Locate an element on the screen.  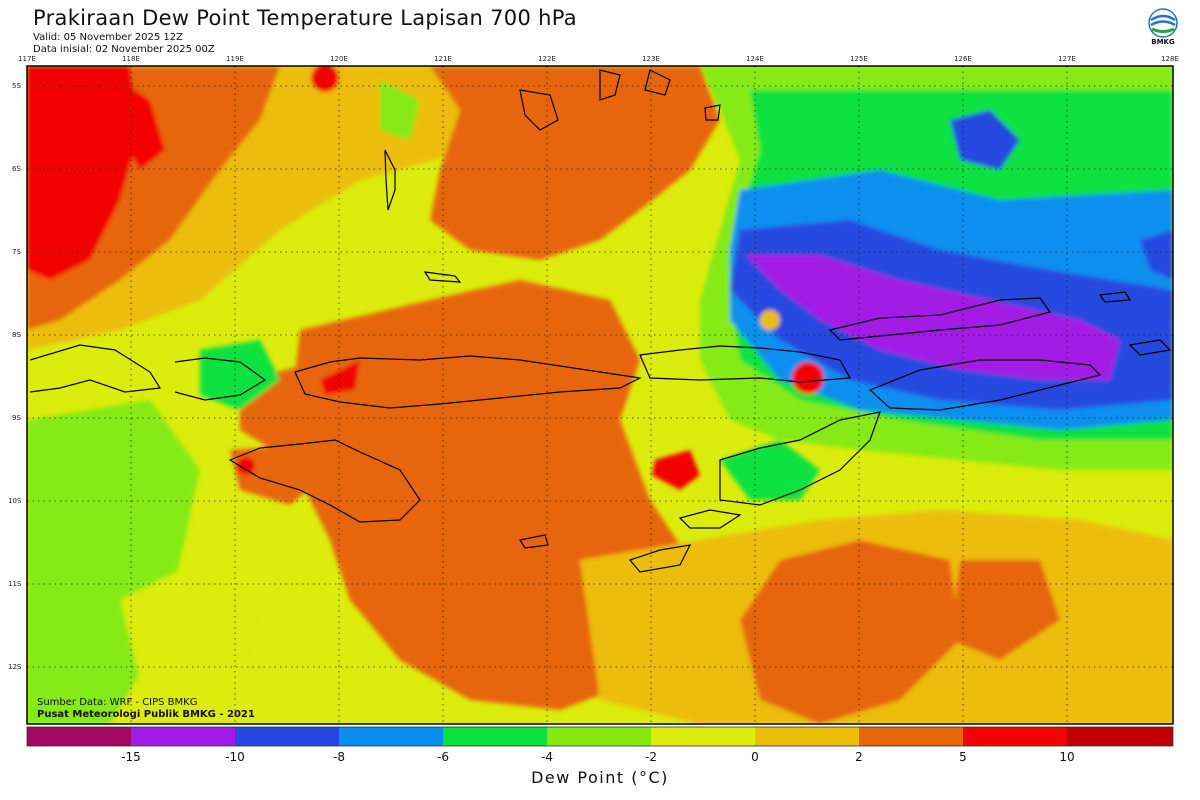
legend-tick: 5 is located at coordinates (963, 757).